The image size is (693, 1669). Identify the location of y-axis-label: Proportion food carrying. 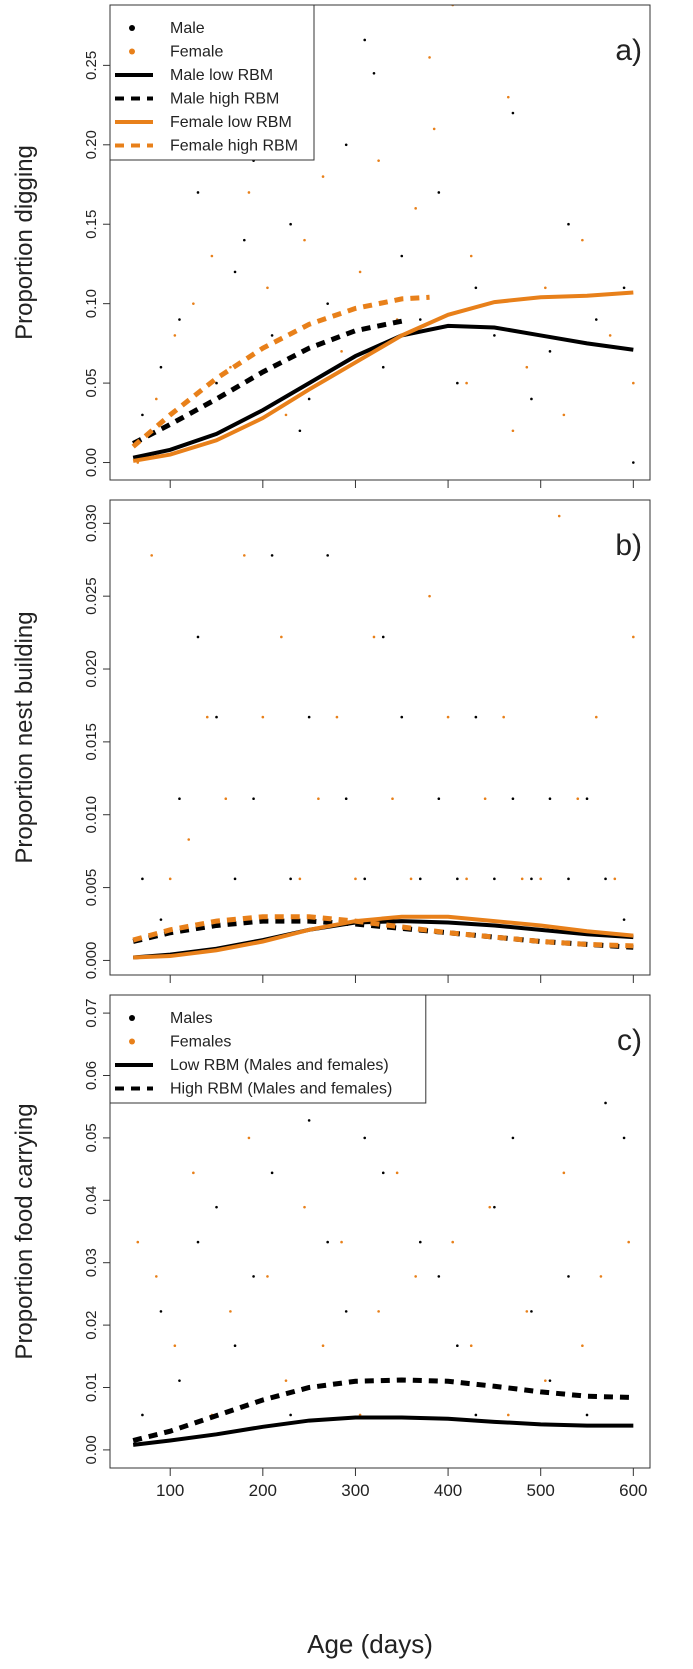
(24, 1231).